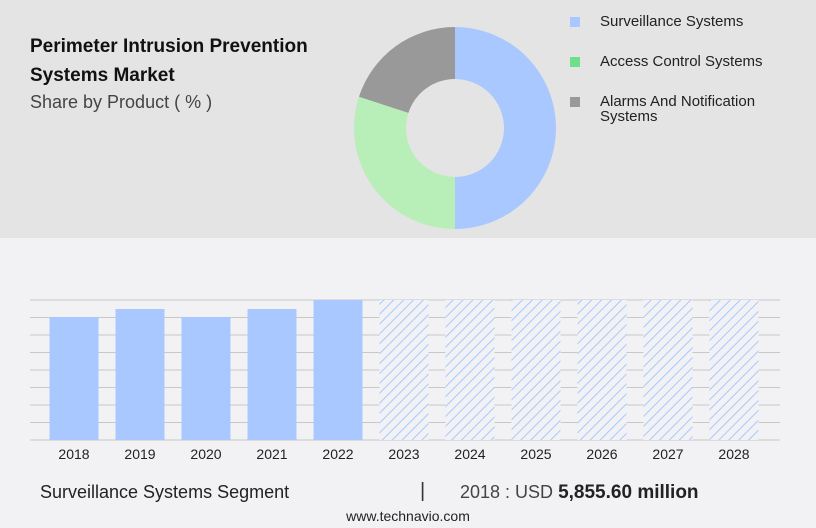 The height and width of the screenshot is (528, 816). I want to click on legend-item-surveillance: Surveillance Systems, so click(690, 21).